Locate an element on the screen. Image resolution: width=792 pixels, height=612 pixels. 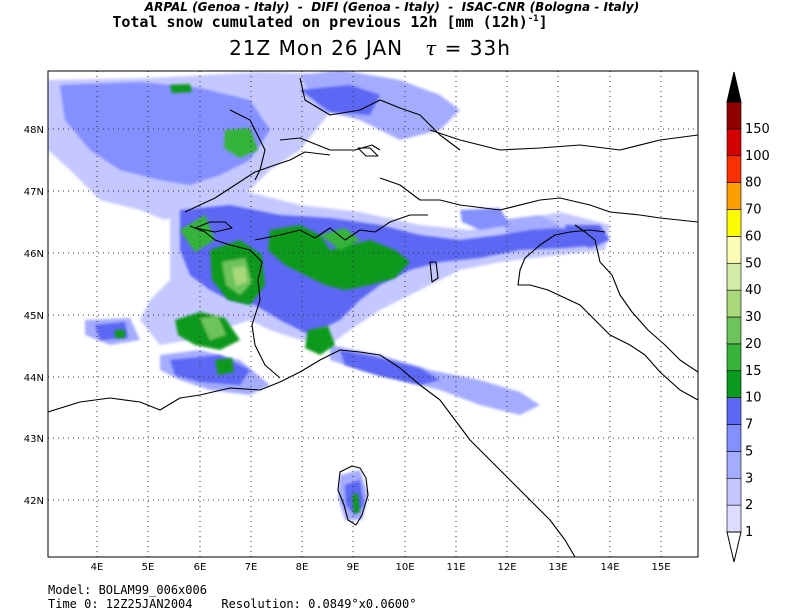
legend-level-label: 7 is located at coordinates (749, 425).